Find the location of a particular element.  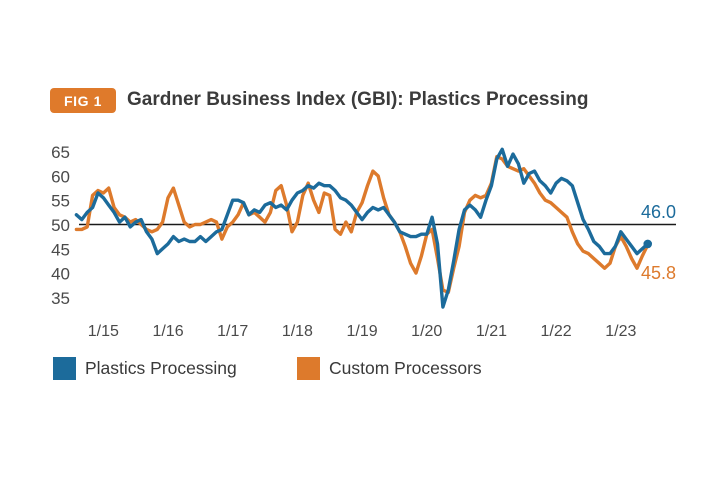

x-tick-label: 1/22 is located at coordinates (556, 331).